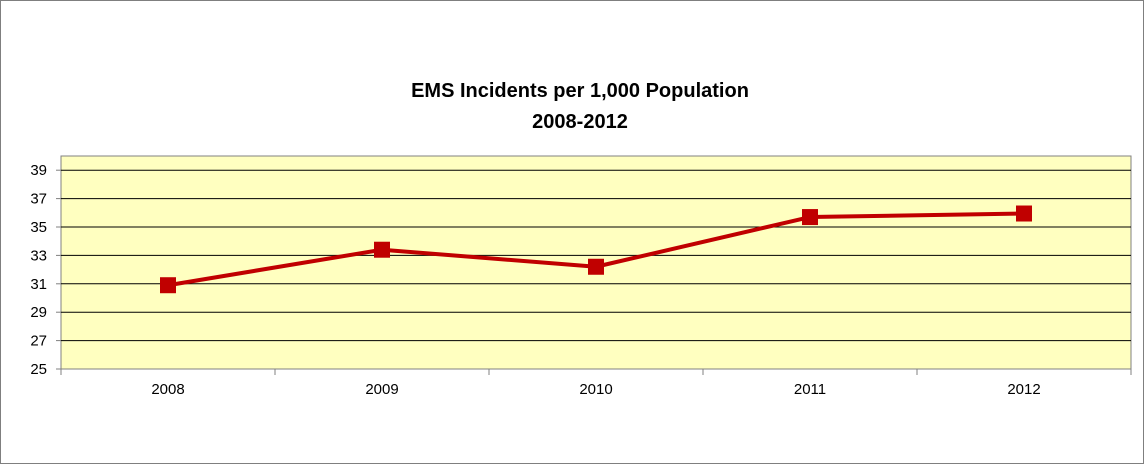 This screenshot has width=1144, height=465. Describe the element at coordinates (38, 255) in the screenshot. I see `ytick-label-33: 33` at that location.